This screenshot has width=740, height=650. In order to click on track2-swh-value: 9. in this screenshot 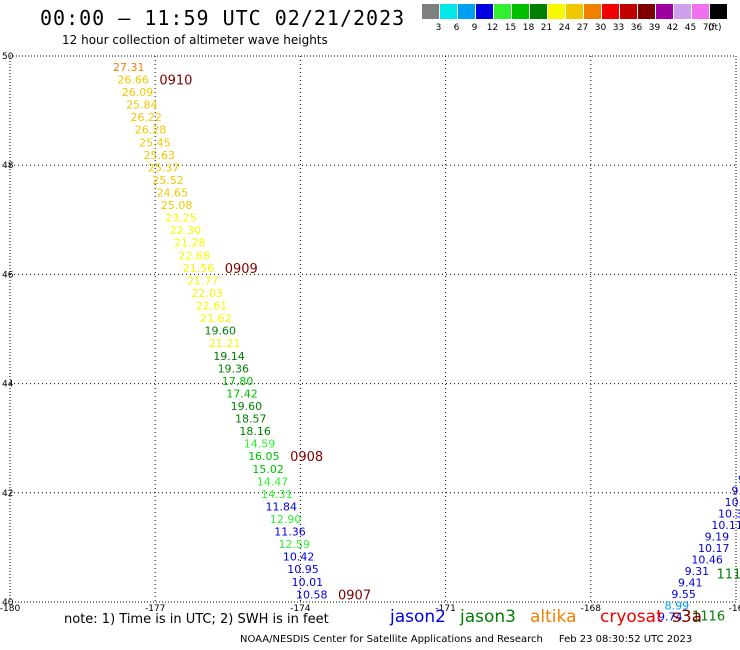, I will do `click(735, 491)`.